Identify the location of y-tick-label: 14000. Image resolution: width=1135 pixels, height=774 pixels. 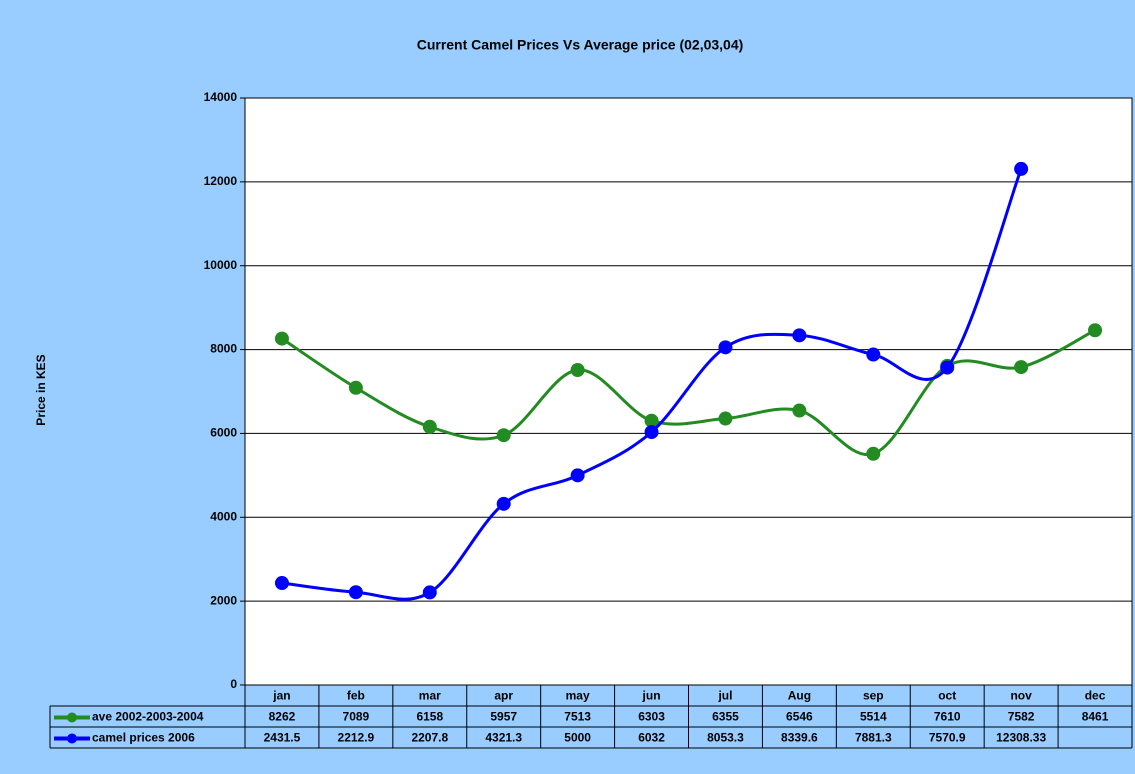
(221, 97).